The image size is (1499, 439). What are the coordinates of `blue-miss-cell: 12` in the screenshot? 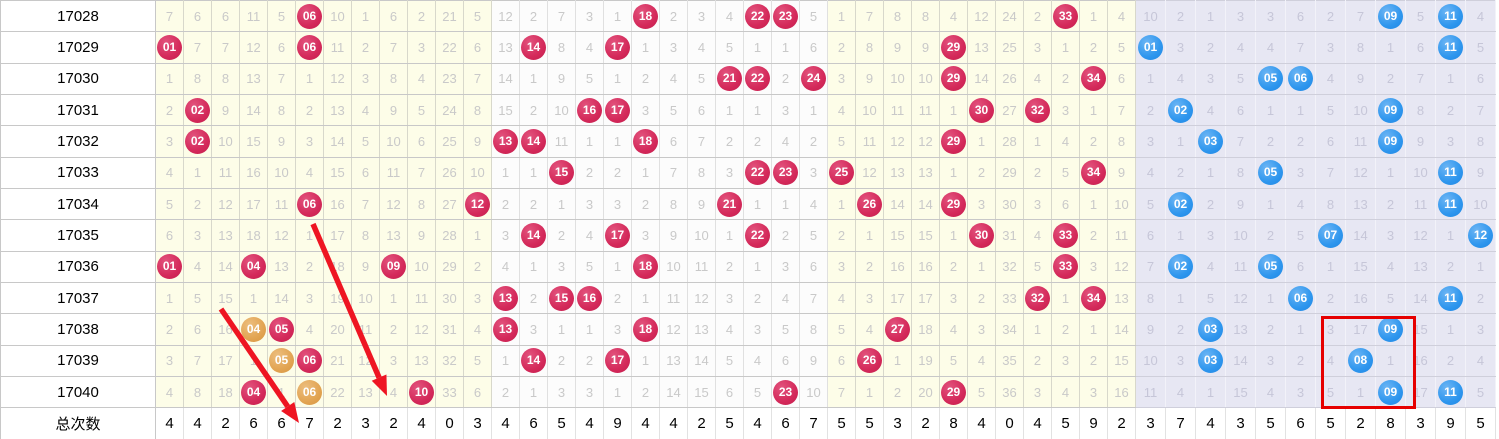 It's located at (1420, 235).